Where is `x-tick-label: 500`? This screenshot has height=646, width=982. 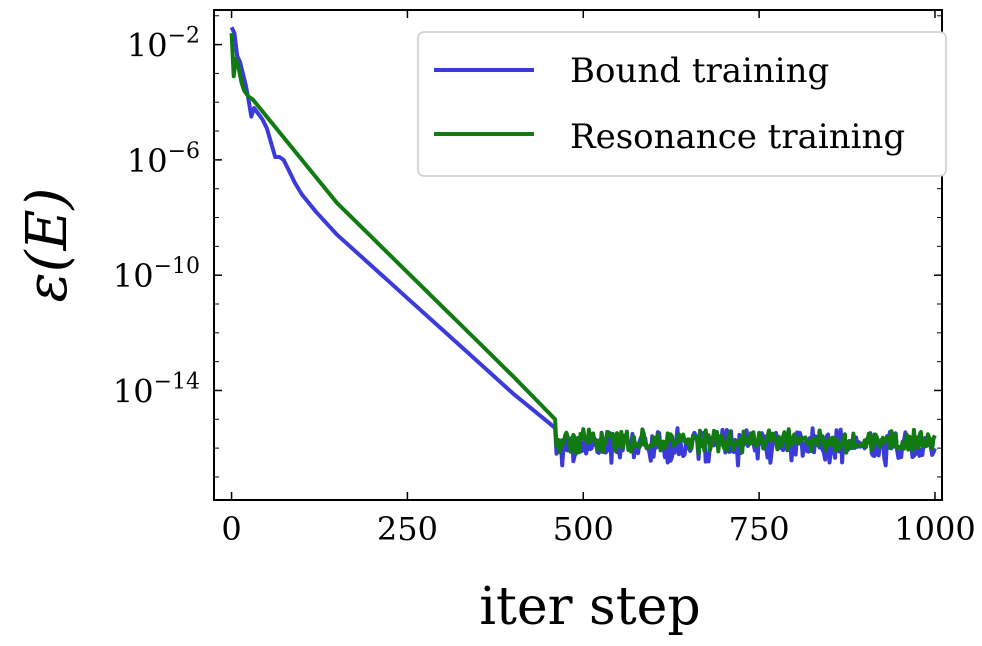 x-tick-label: 500 is located at coordinates (583, 529).